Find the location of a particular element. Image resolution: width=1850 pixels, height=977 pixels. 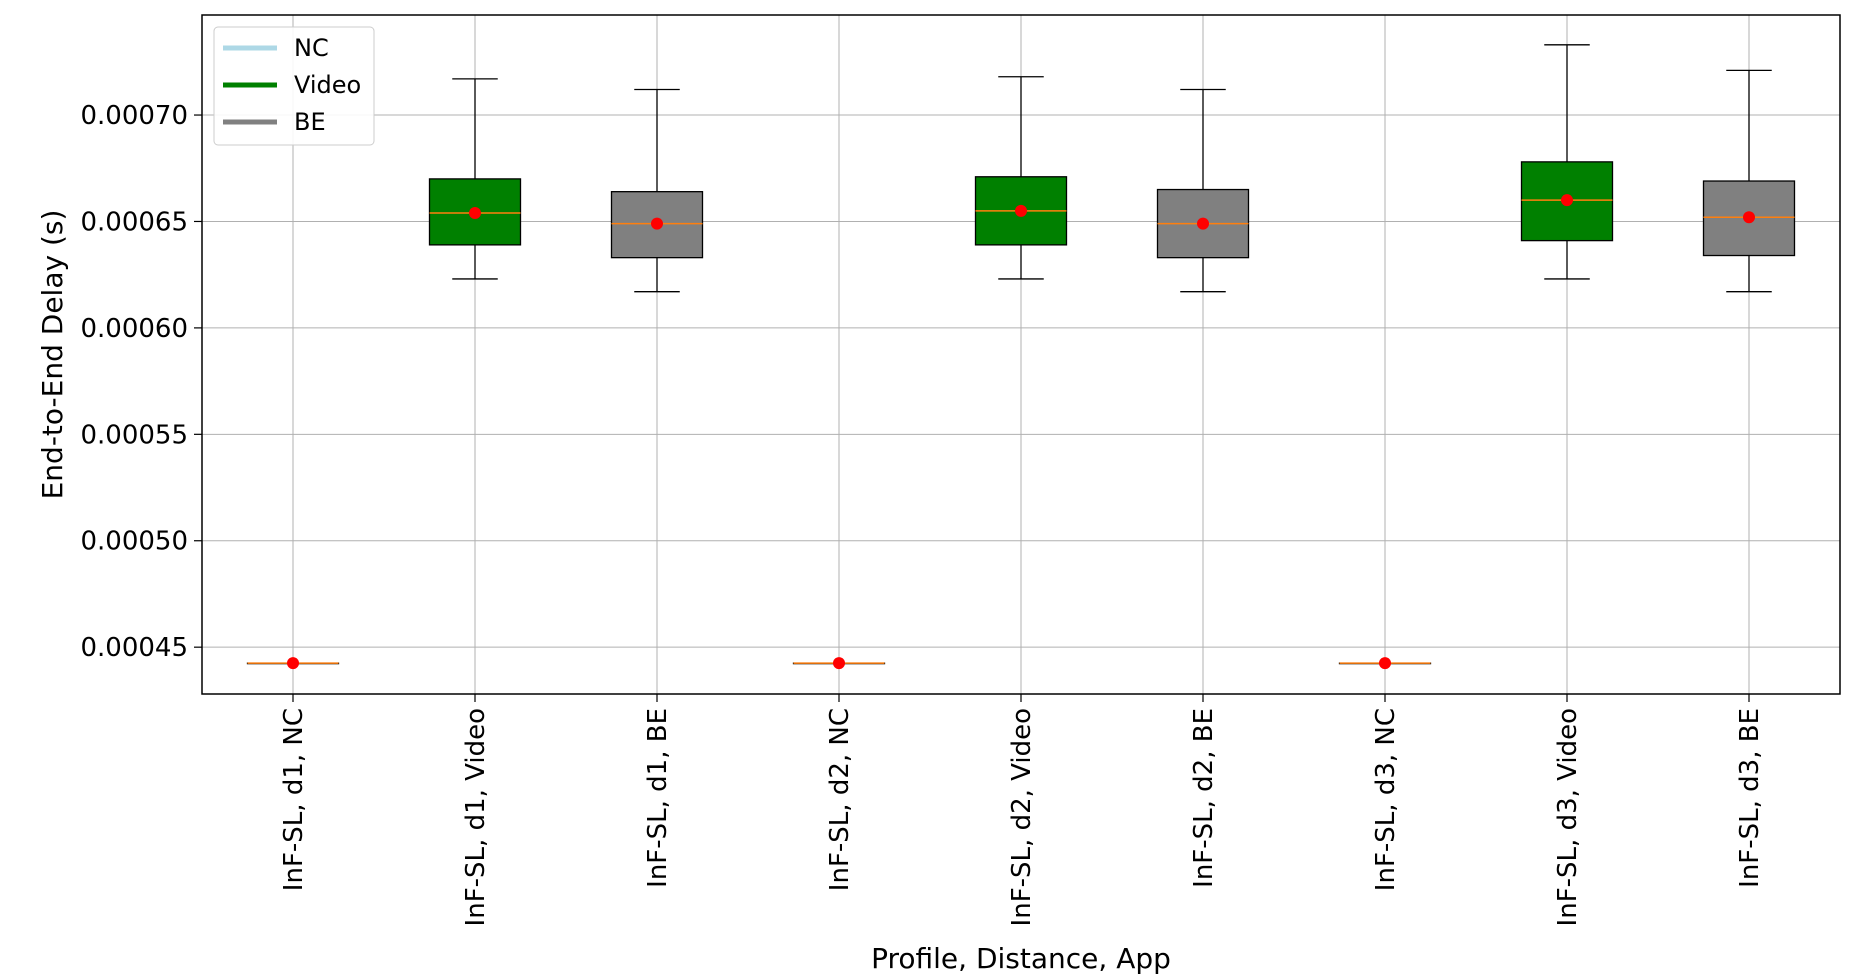

x-tick-label: InF-SL, d2, Video is located at coordinates (1022, 817).